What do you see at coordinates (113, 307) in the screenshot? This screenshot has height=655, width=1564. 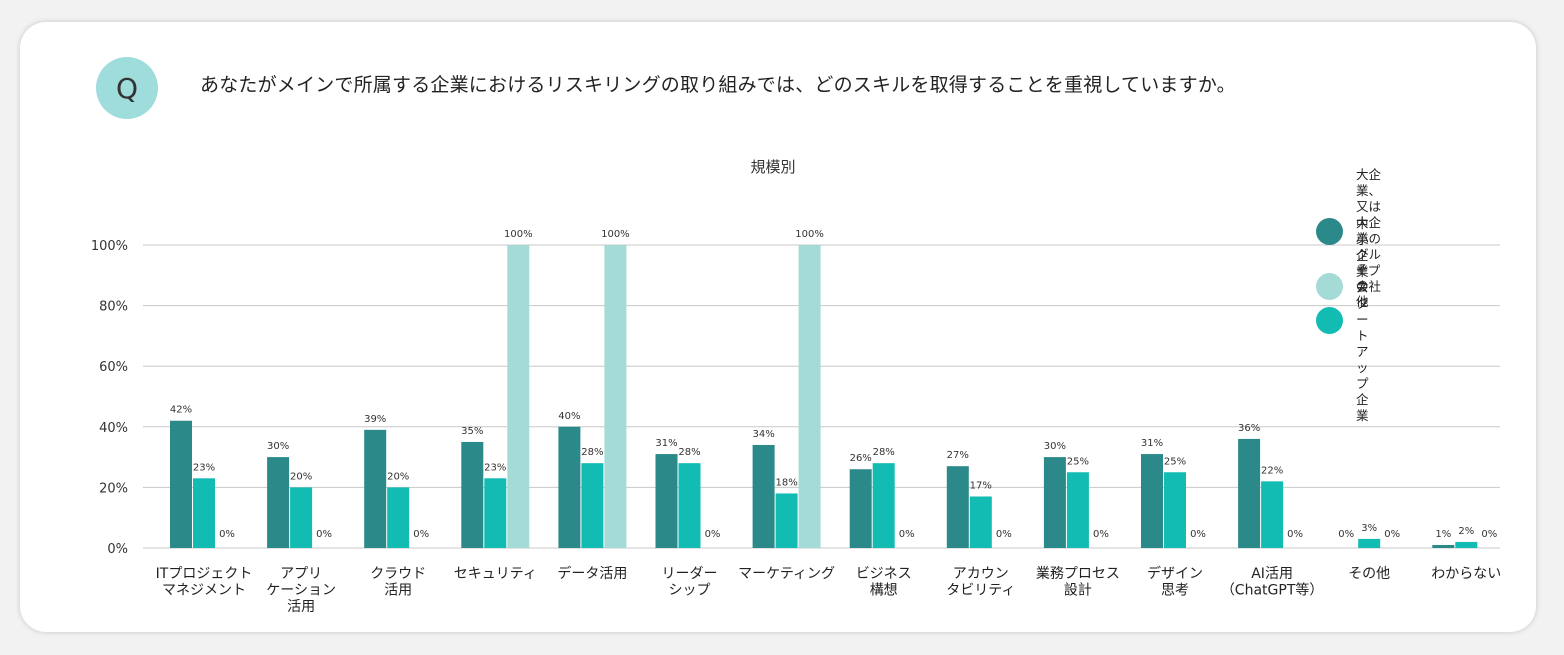 I see `y-tick-label: 80%` at bounding box center [113, 307].